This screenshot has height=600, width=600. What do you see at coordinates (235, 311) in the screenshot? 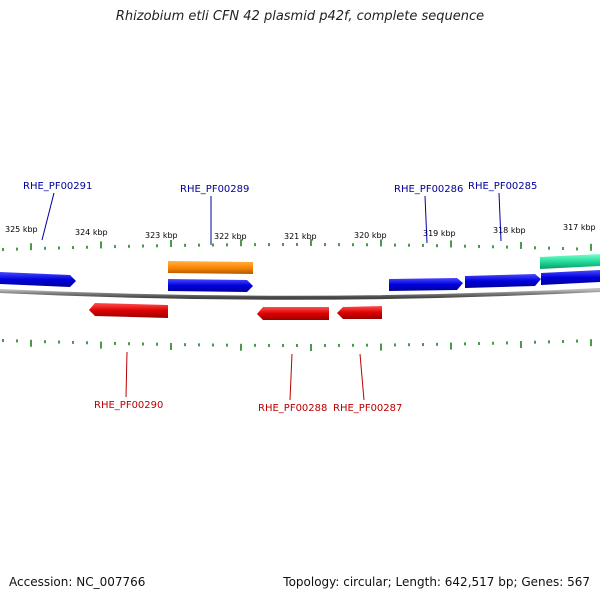
I see `reverse-strand-genes` at bounding box center [235, 311].